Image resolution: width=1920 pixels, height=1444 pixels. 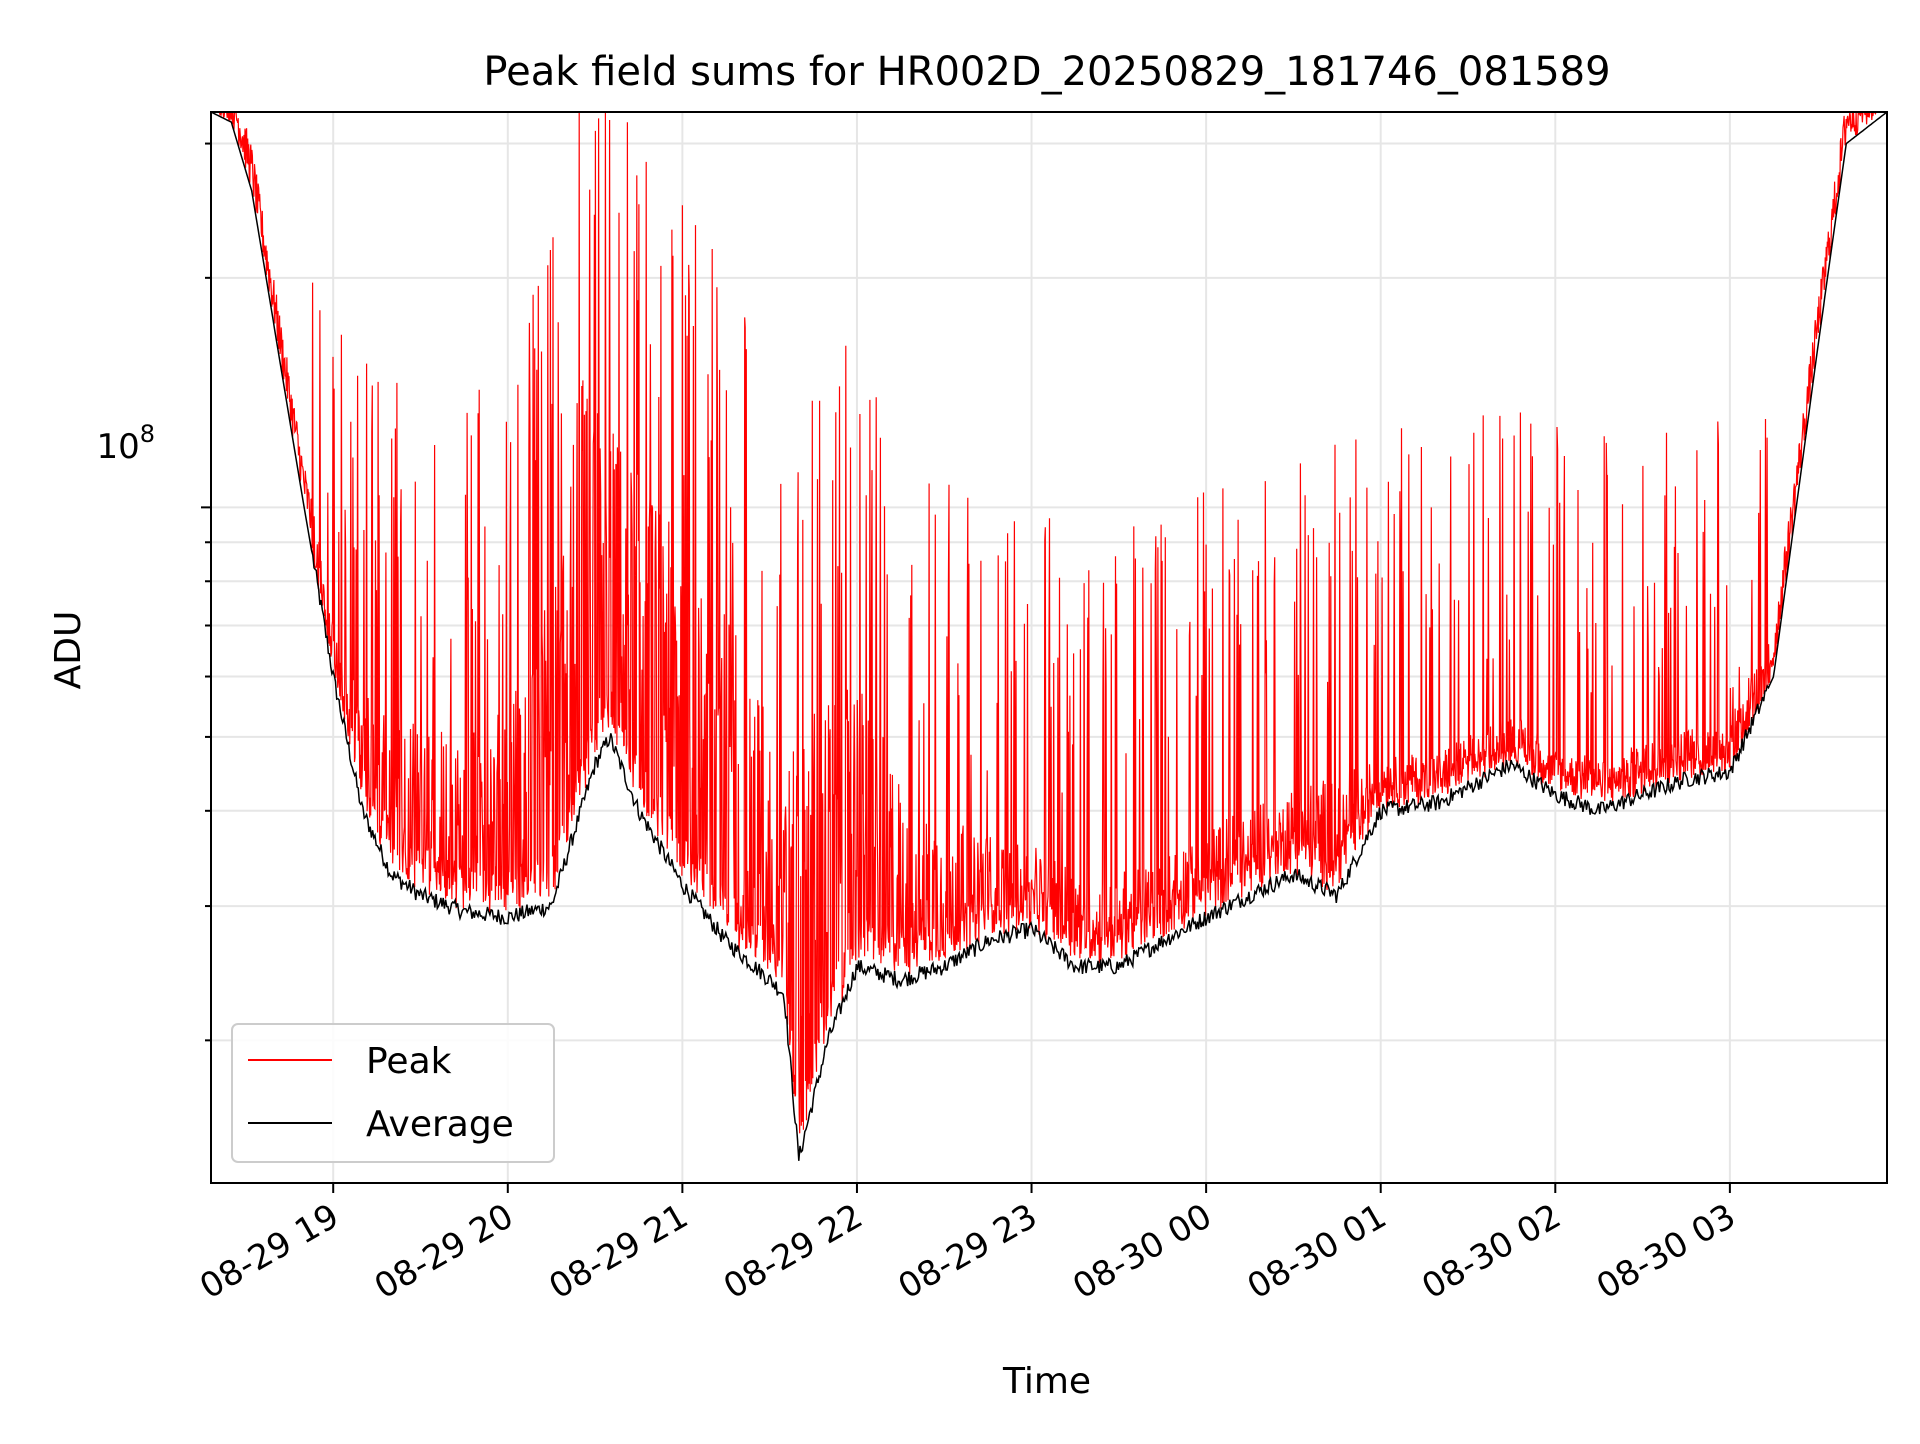 I want to click on y-tick-exponent: 8, so click(x=147, y=434).